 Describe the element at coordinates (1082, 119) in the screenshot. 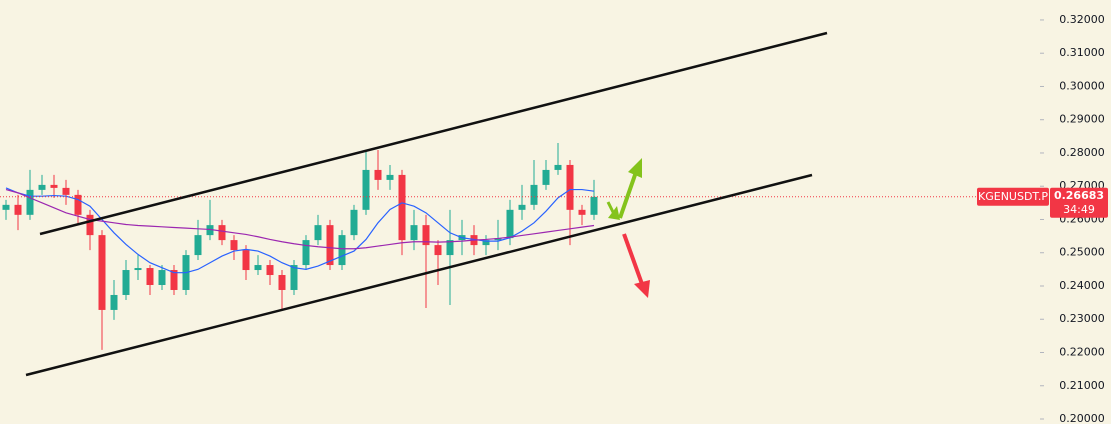

I see `y-tick-label: 0.29000` at that location.